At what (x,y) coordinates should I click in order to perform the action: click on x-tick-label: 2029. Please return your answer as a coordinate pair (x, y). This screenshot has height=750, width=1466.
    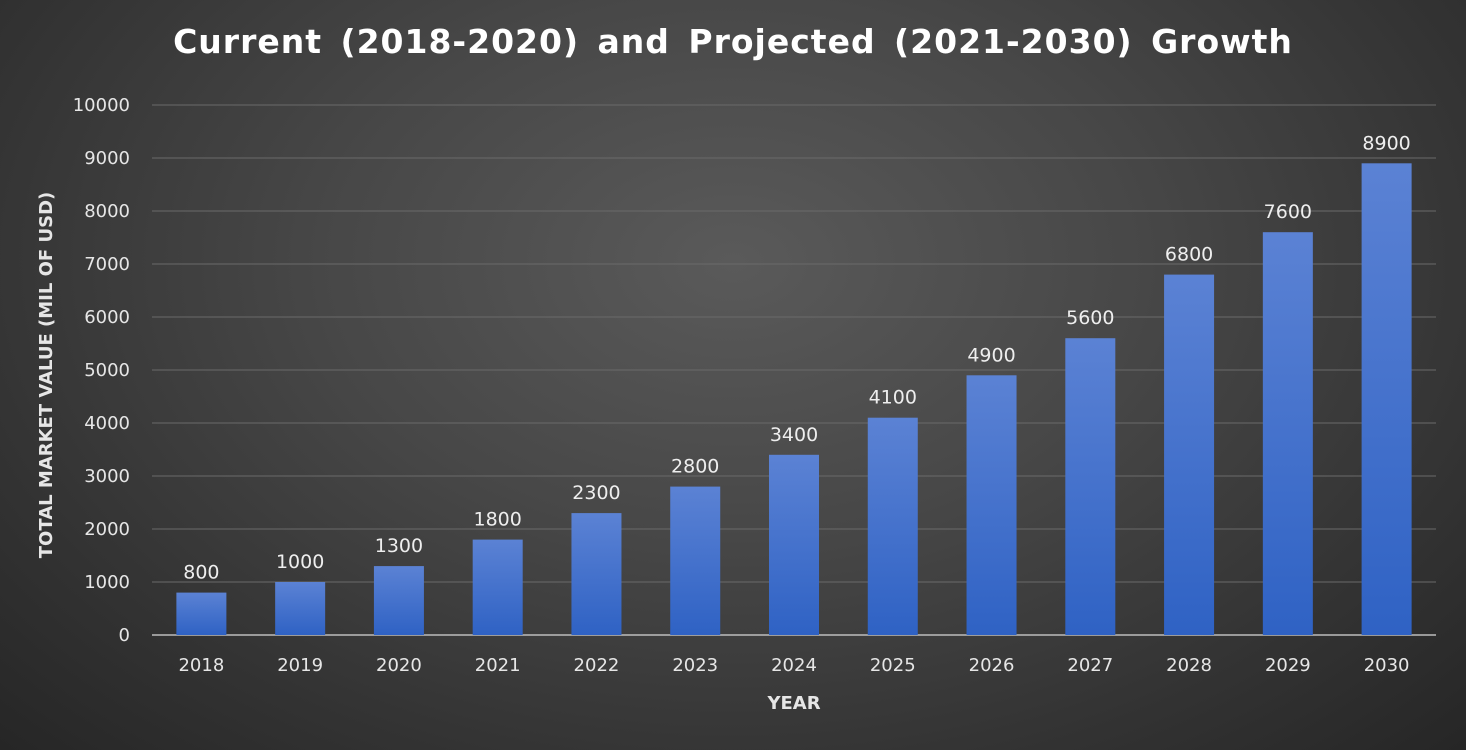
    Looking at the image, I should click on (1288, 665).